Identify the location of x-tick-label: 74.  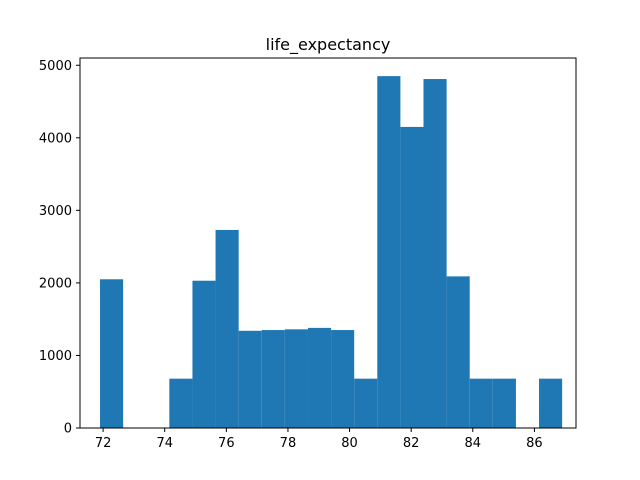
(164, 443).